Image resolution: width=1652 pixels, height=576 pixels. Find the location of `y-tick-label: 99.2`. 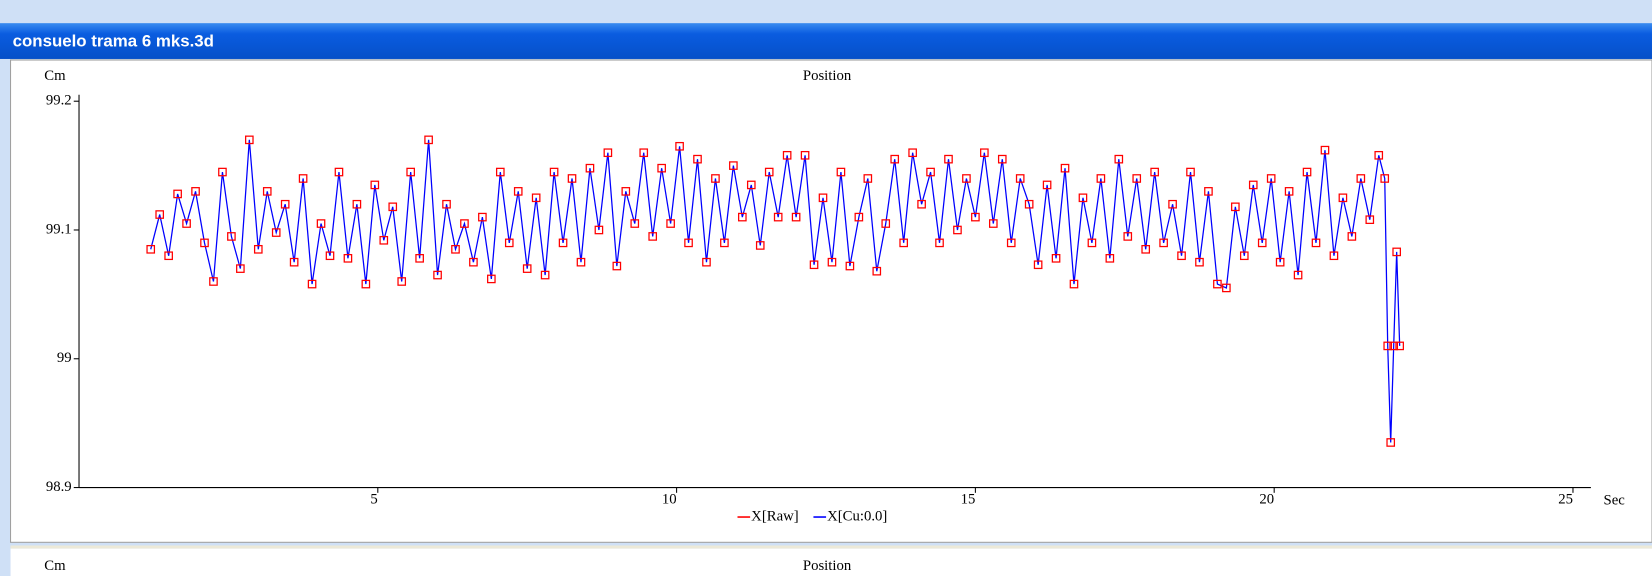

y-tick-label: 99.2 is located at coordinates (59, 101).